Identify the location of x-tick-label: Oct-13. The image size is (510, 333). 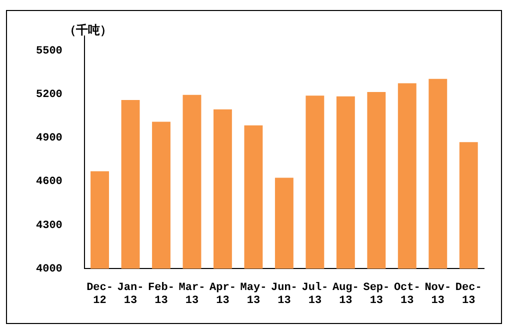
(407, 295).